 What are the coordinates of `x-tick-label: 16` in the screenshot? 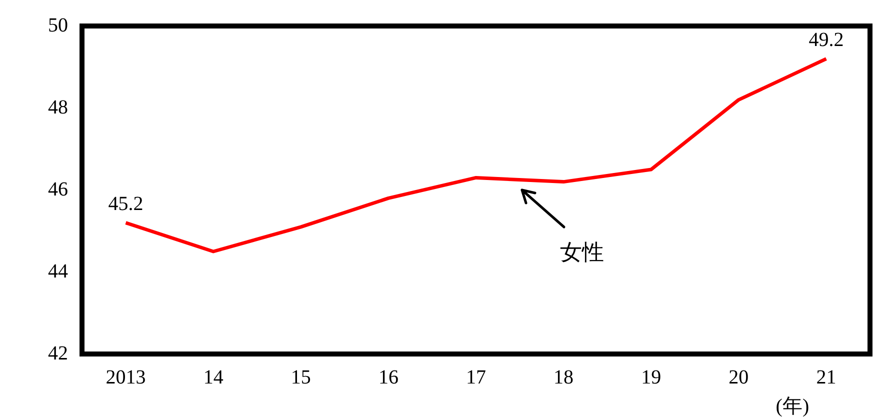 It's located at (388, 377).